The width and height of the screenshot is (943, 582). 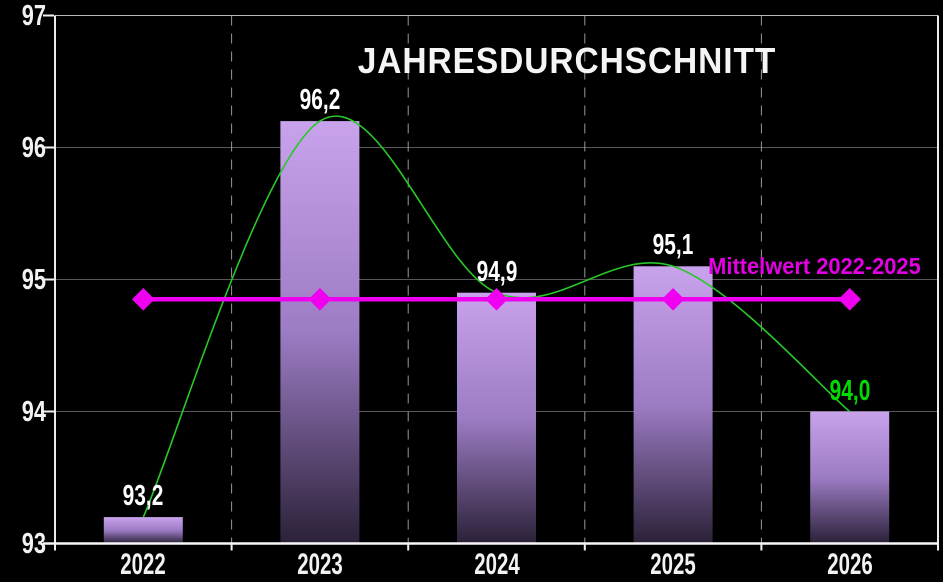 What do you see at coordinates (673, 405) in the screenshot?
I see `bar-2025` at bounding box center [673, 405].